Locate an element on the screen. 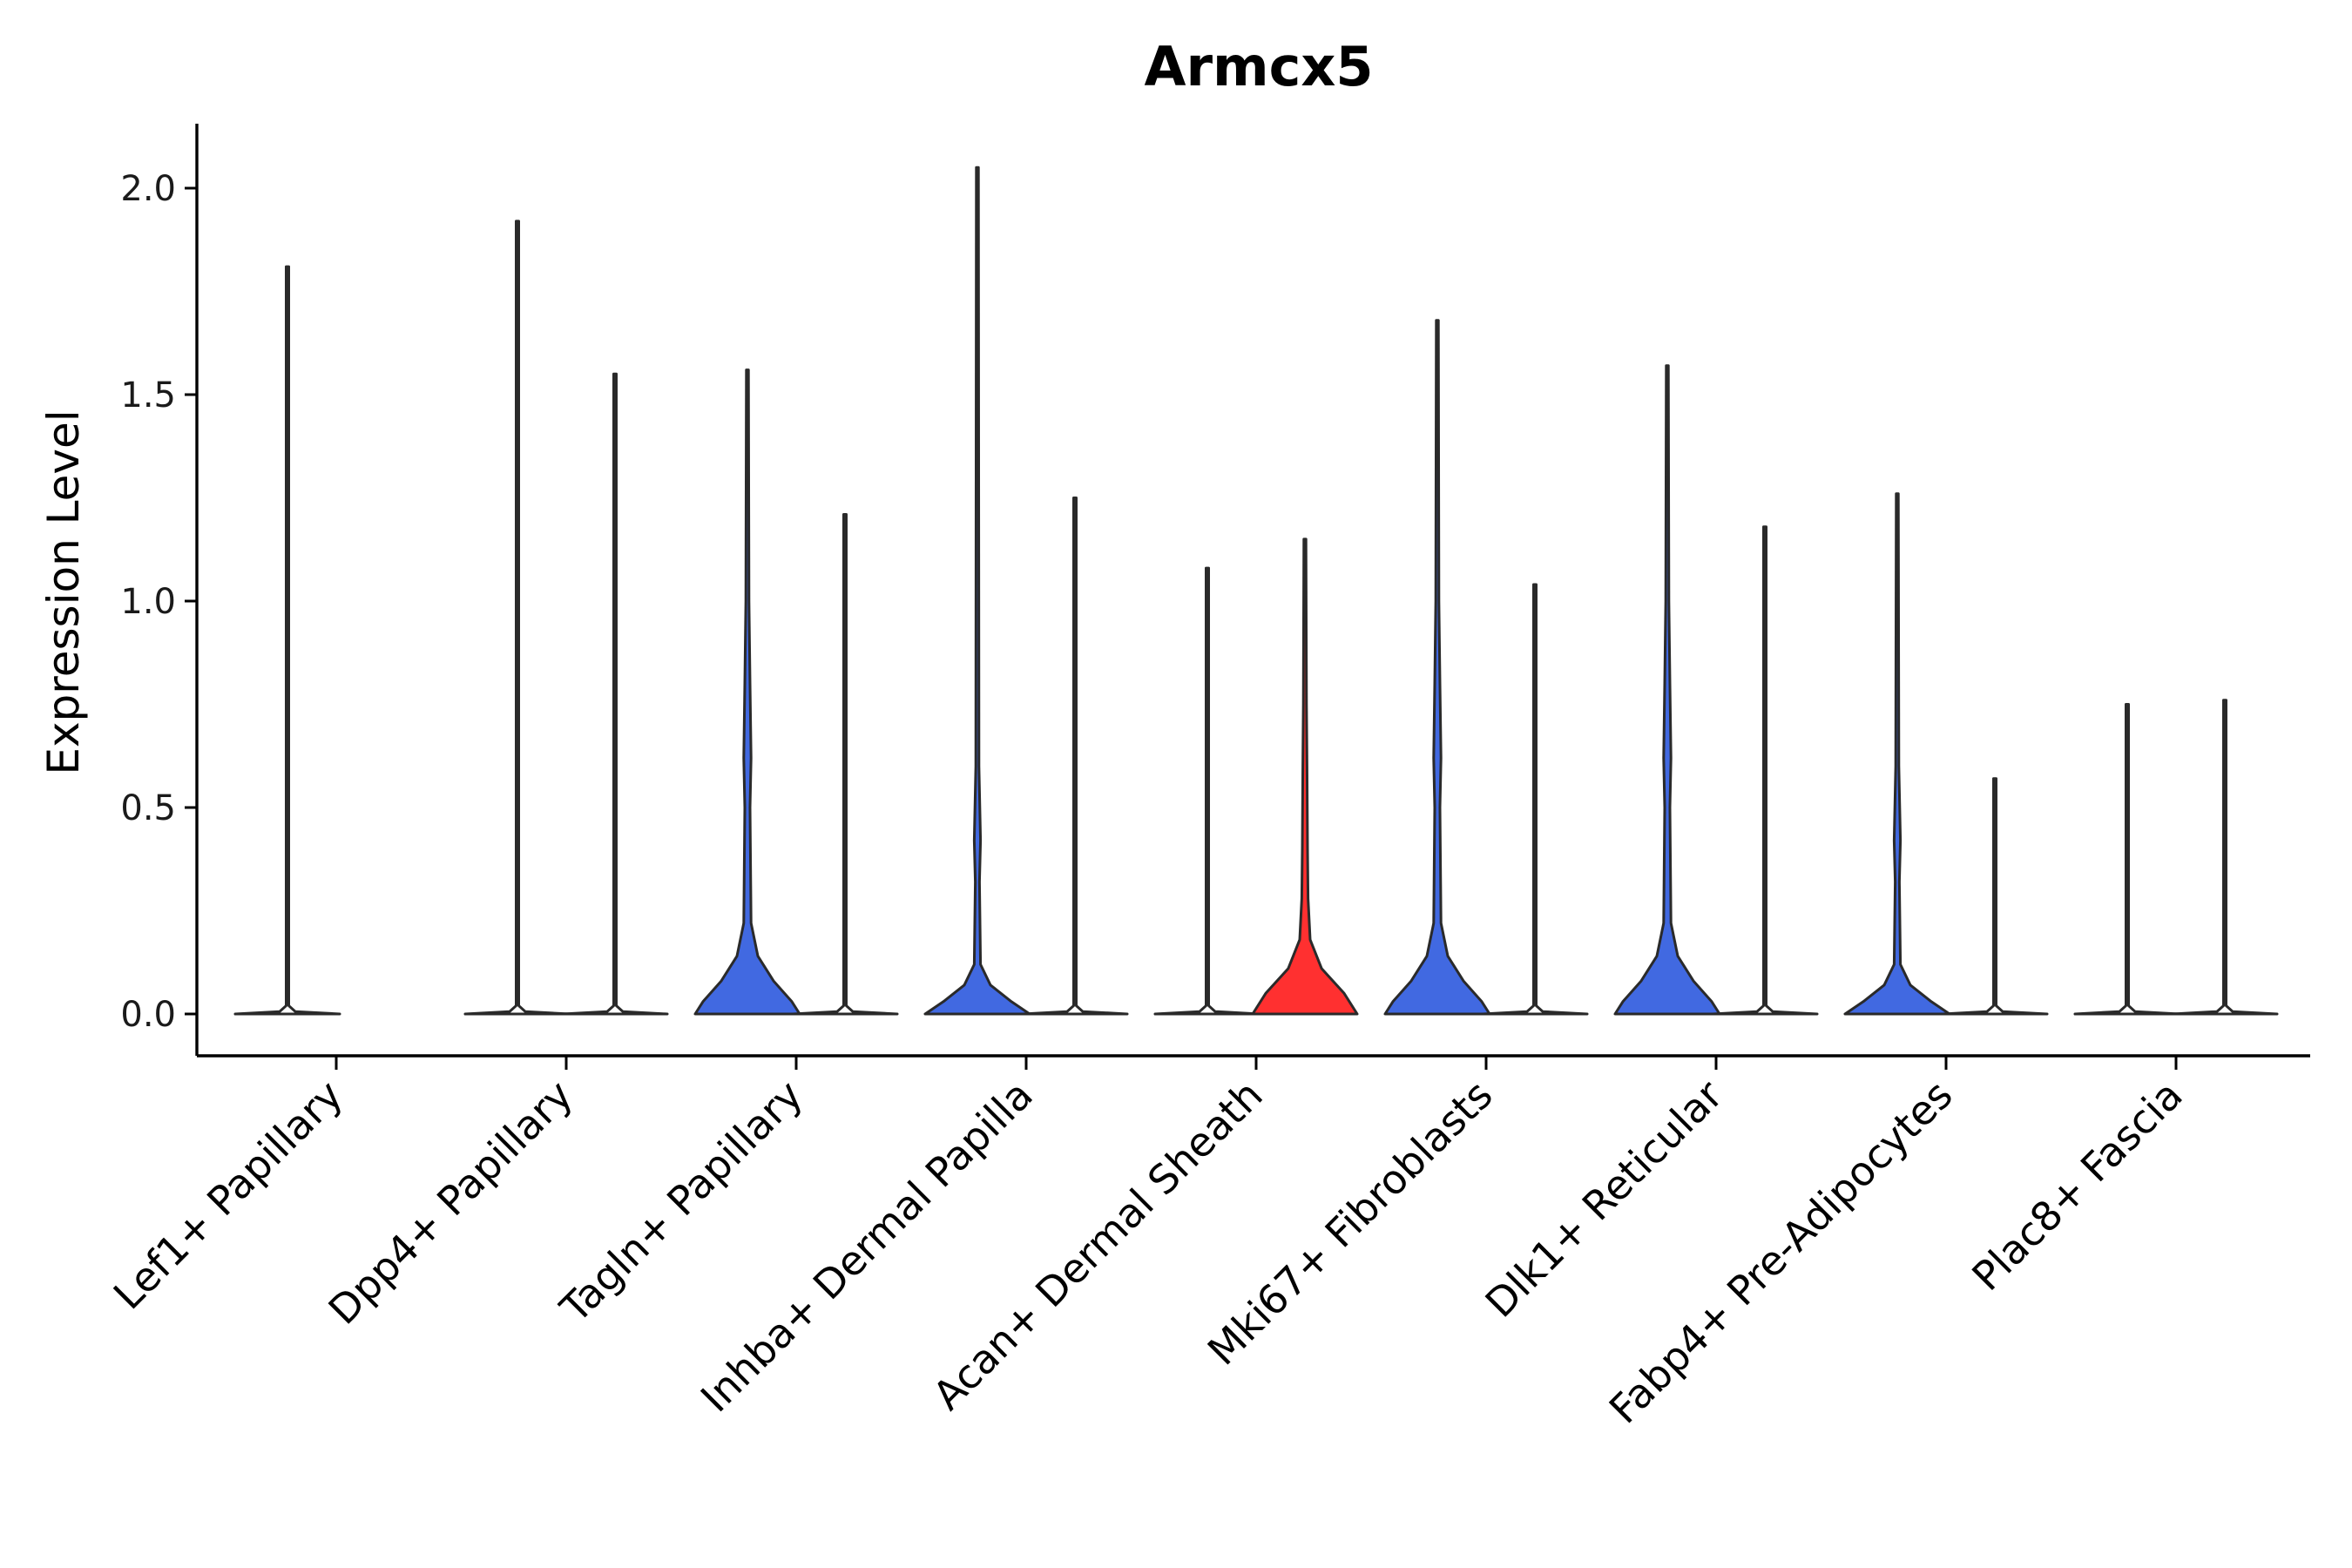  y-tick-label: 0.5 is located at coordinates (148, 808).